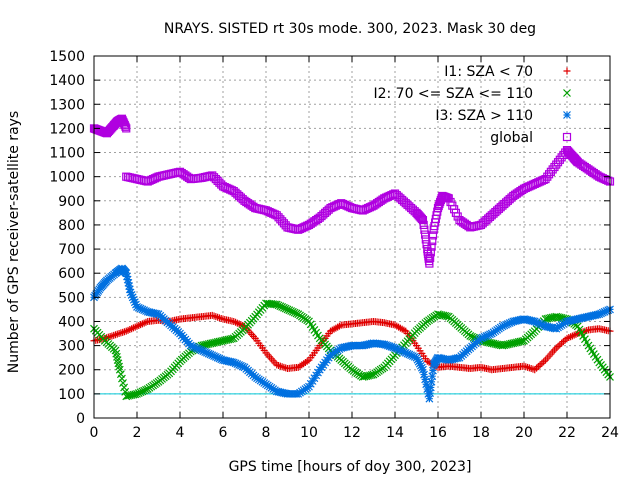 This screenshot has width=640, height=480. What do you see at coordinates (223, 433) in the screenshot?
I see `x-tick-label: 6` at bounding box center [223, 433].